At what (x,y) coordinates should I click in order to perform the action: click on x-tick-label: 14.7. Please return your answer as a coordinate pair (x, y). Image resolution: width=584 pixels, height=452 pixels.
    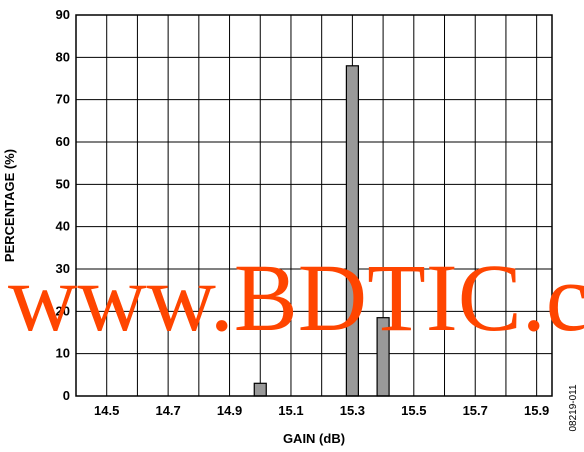
    Looking at the image, I should click on (167, 410).